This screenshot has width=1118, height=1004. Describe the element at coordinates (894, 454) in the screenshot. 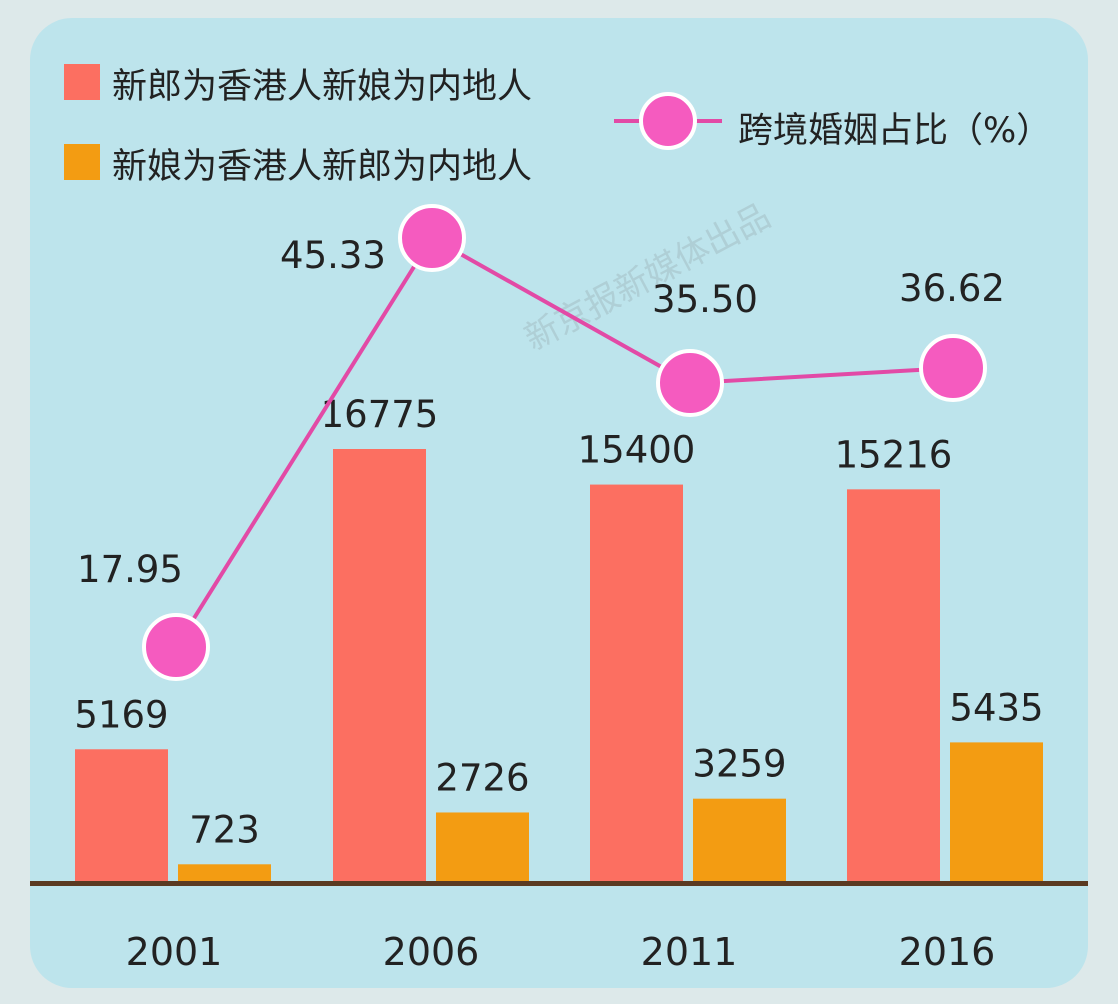

I see `bar-label-series1-2016: 15216` at that location.